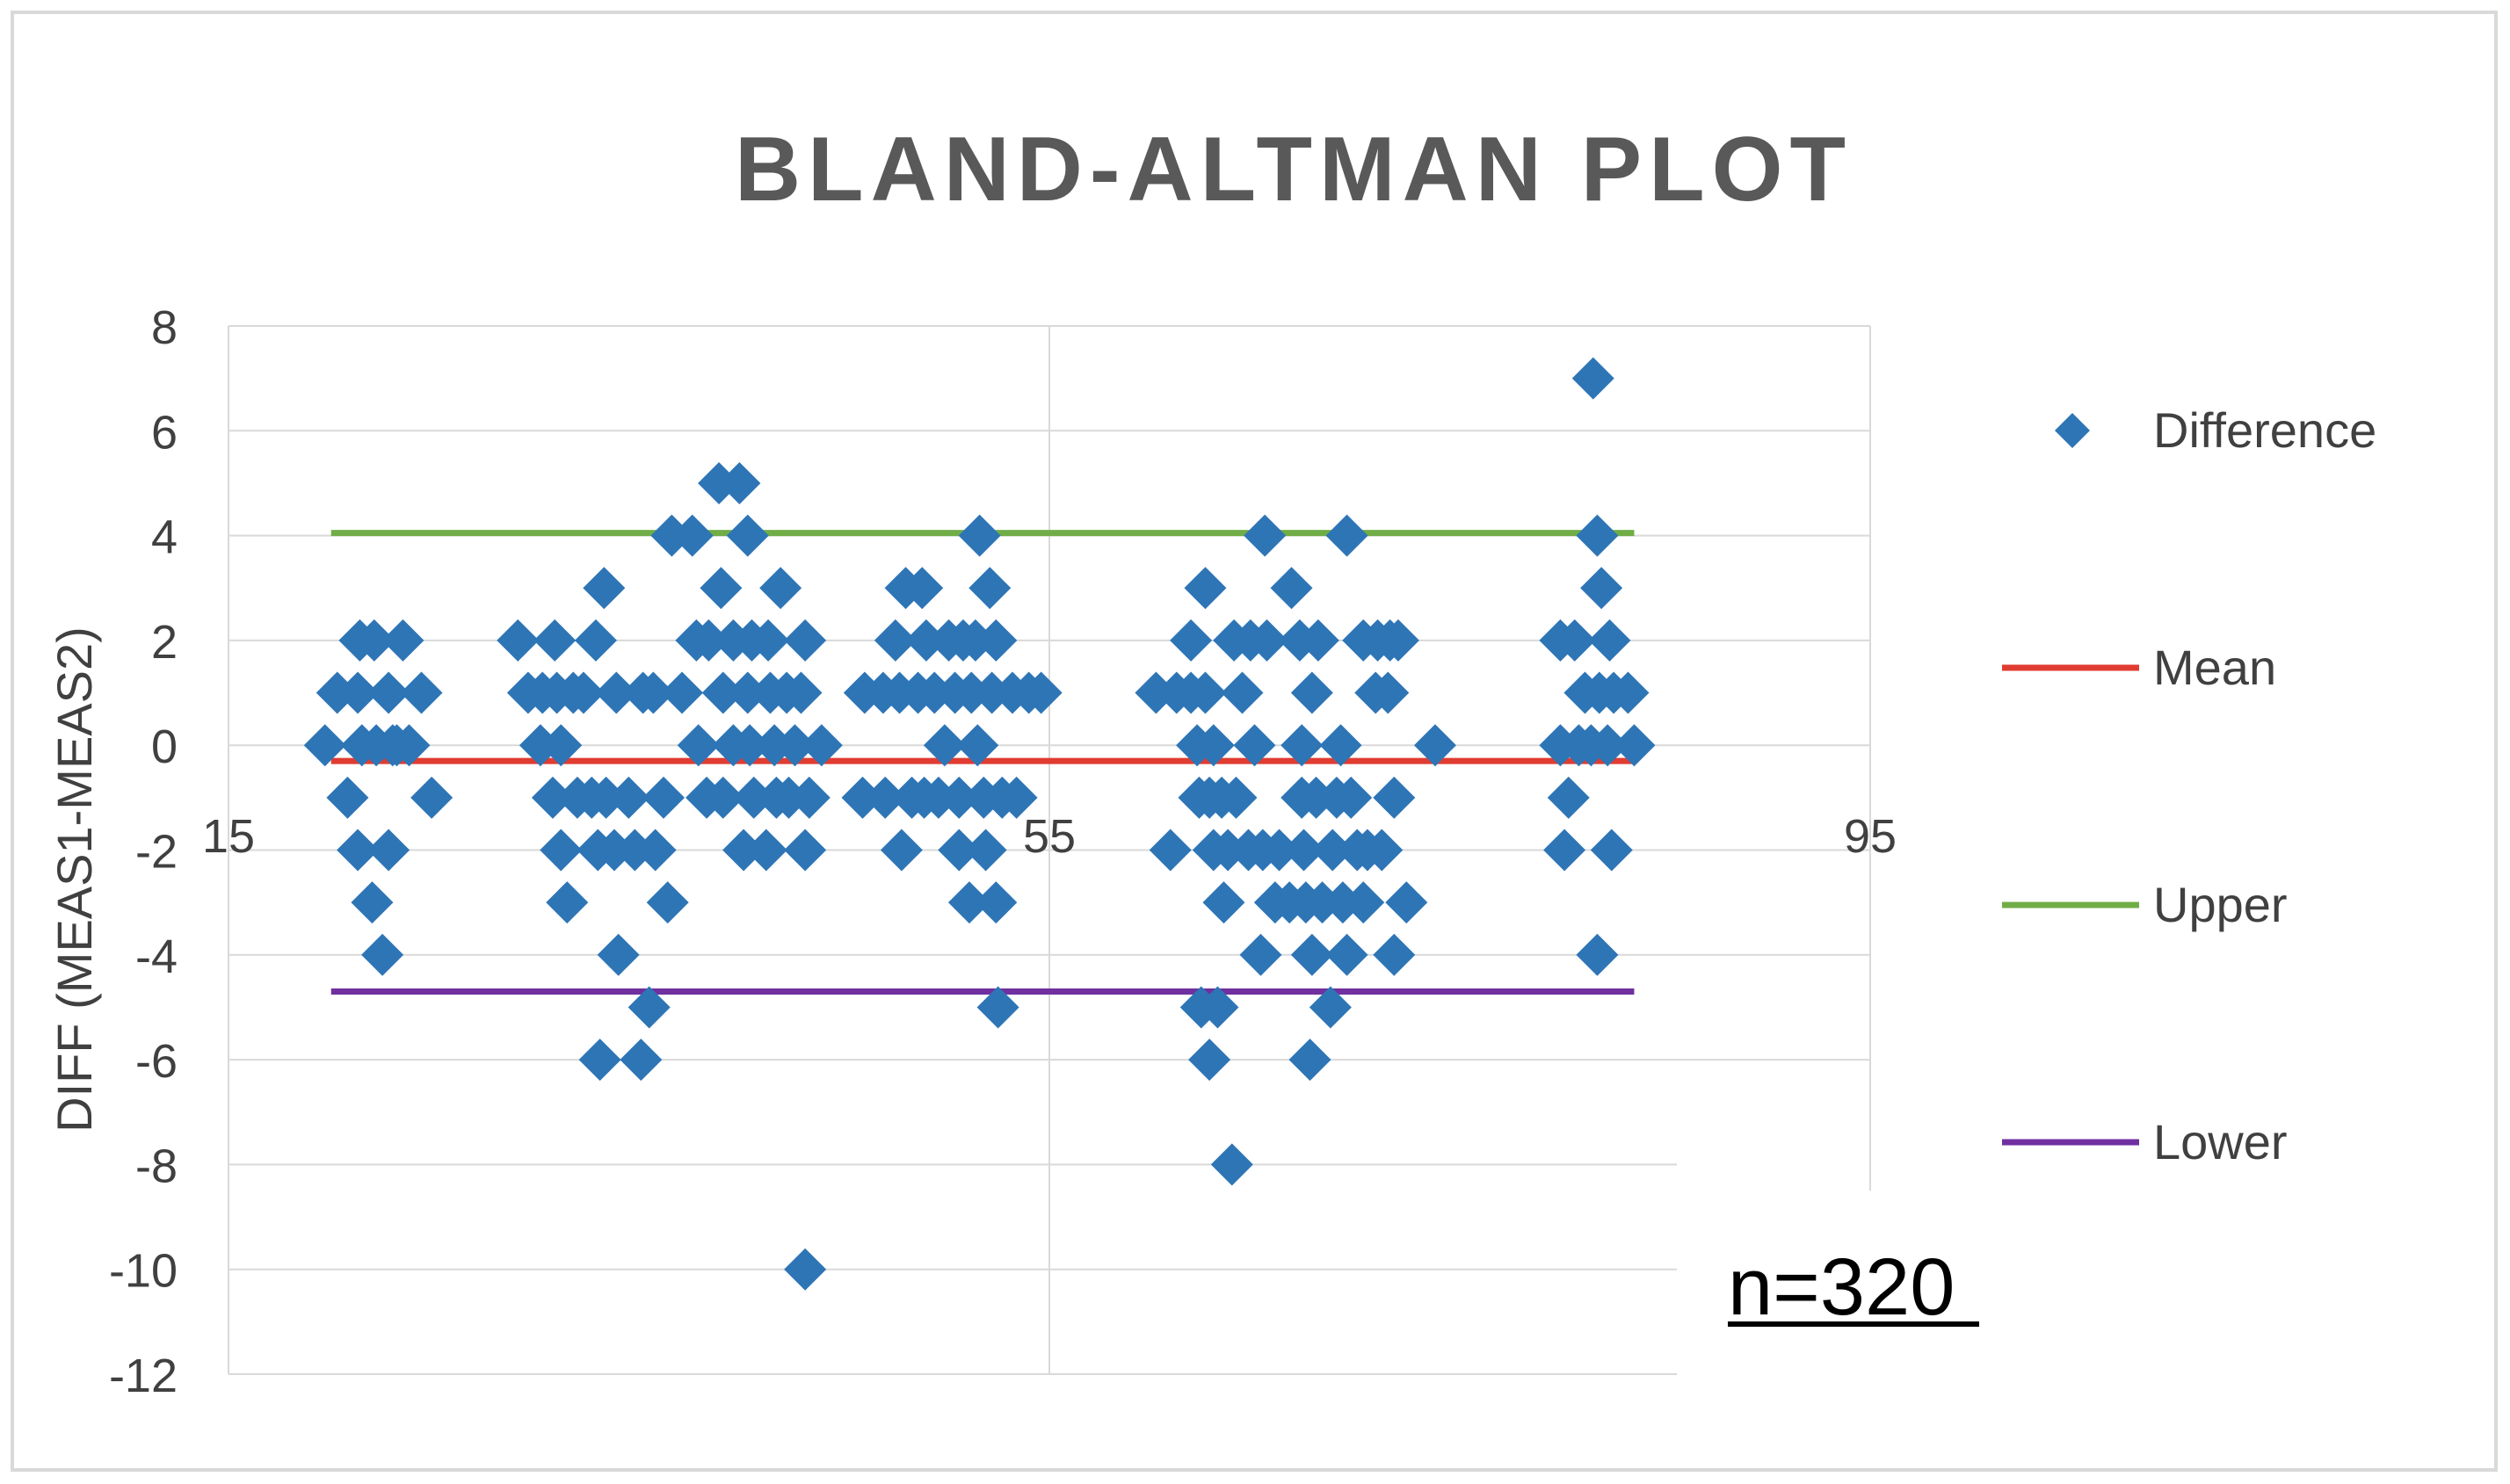  I want to click on x-axis-tick-labels: 15 55 95, so click(1049, 837).